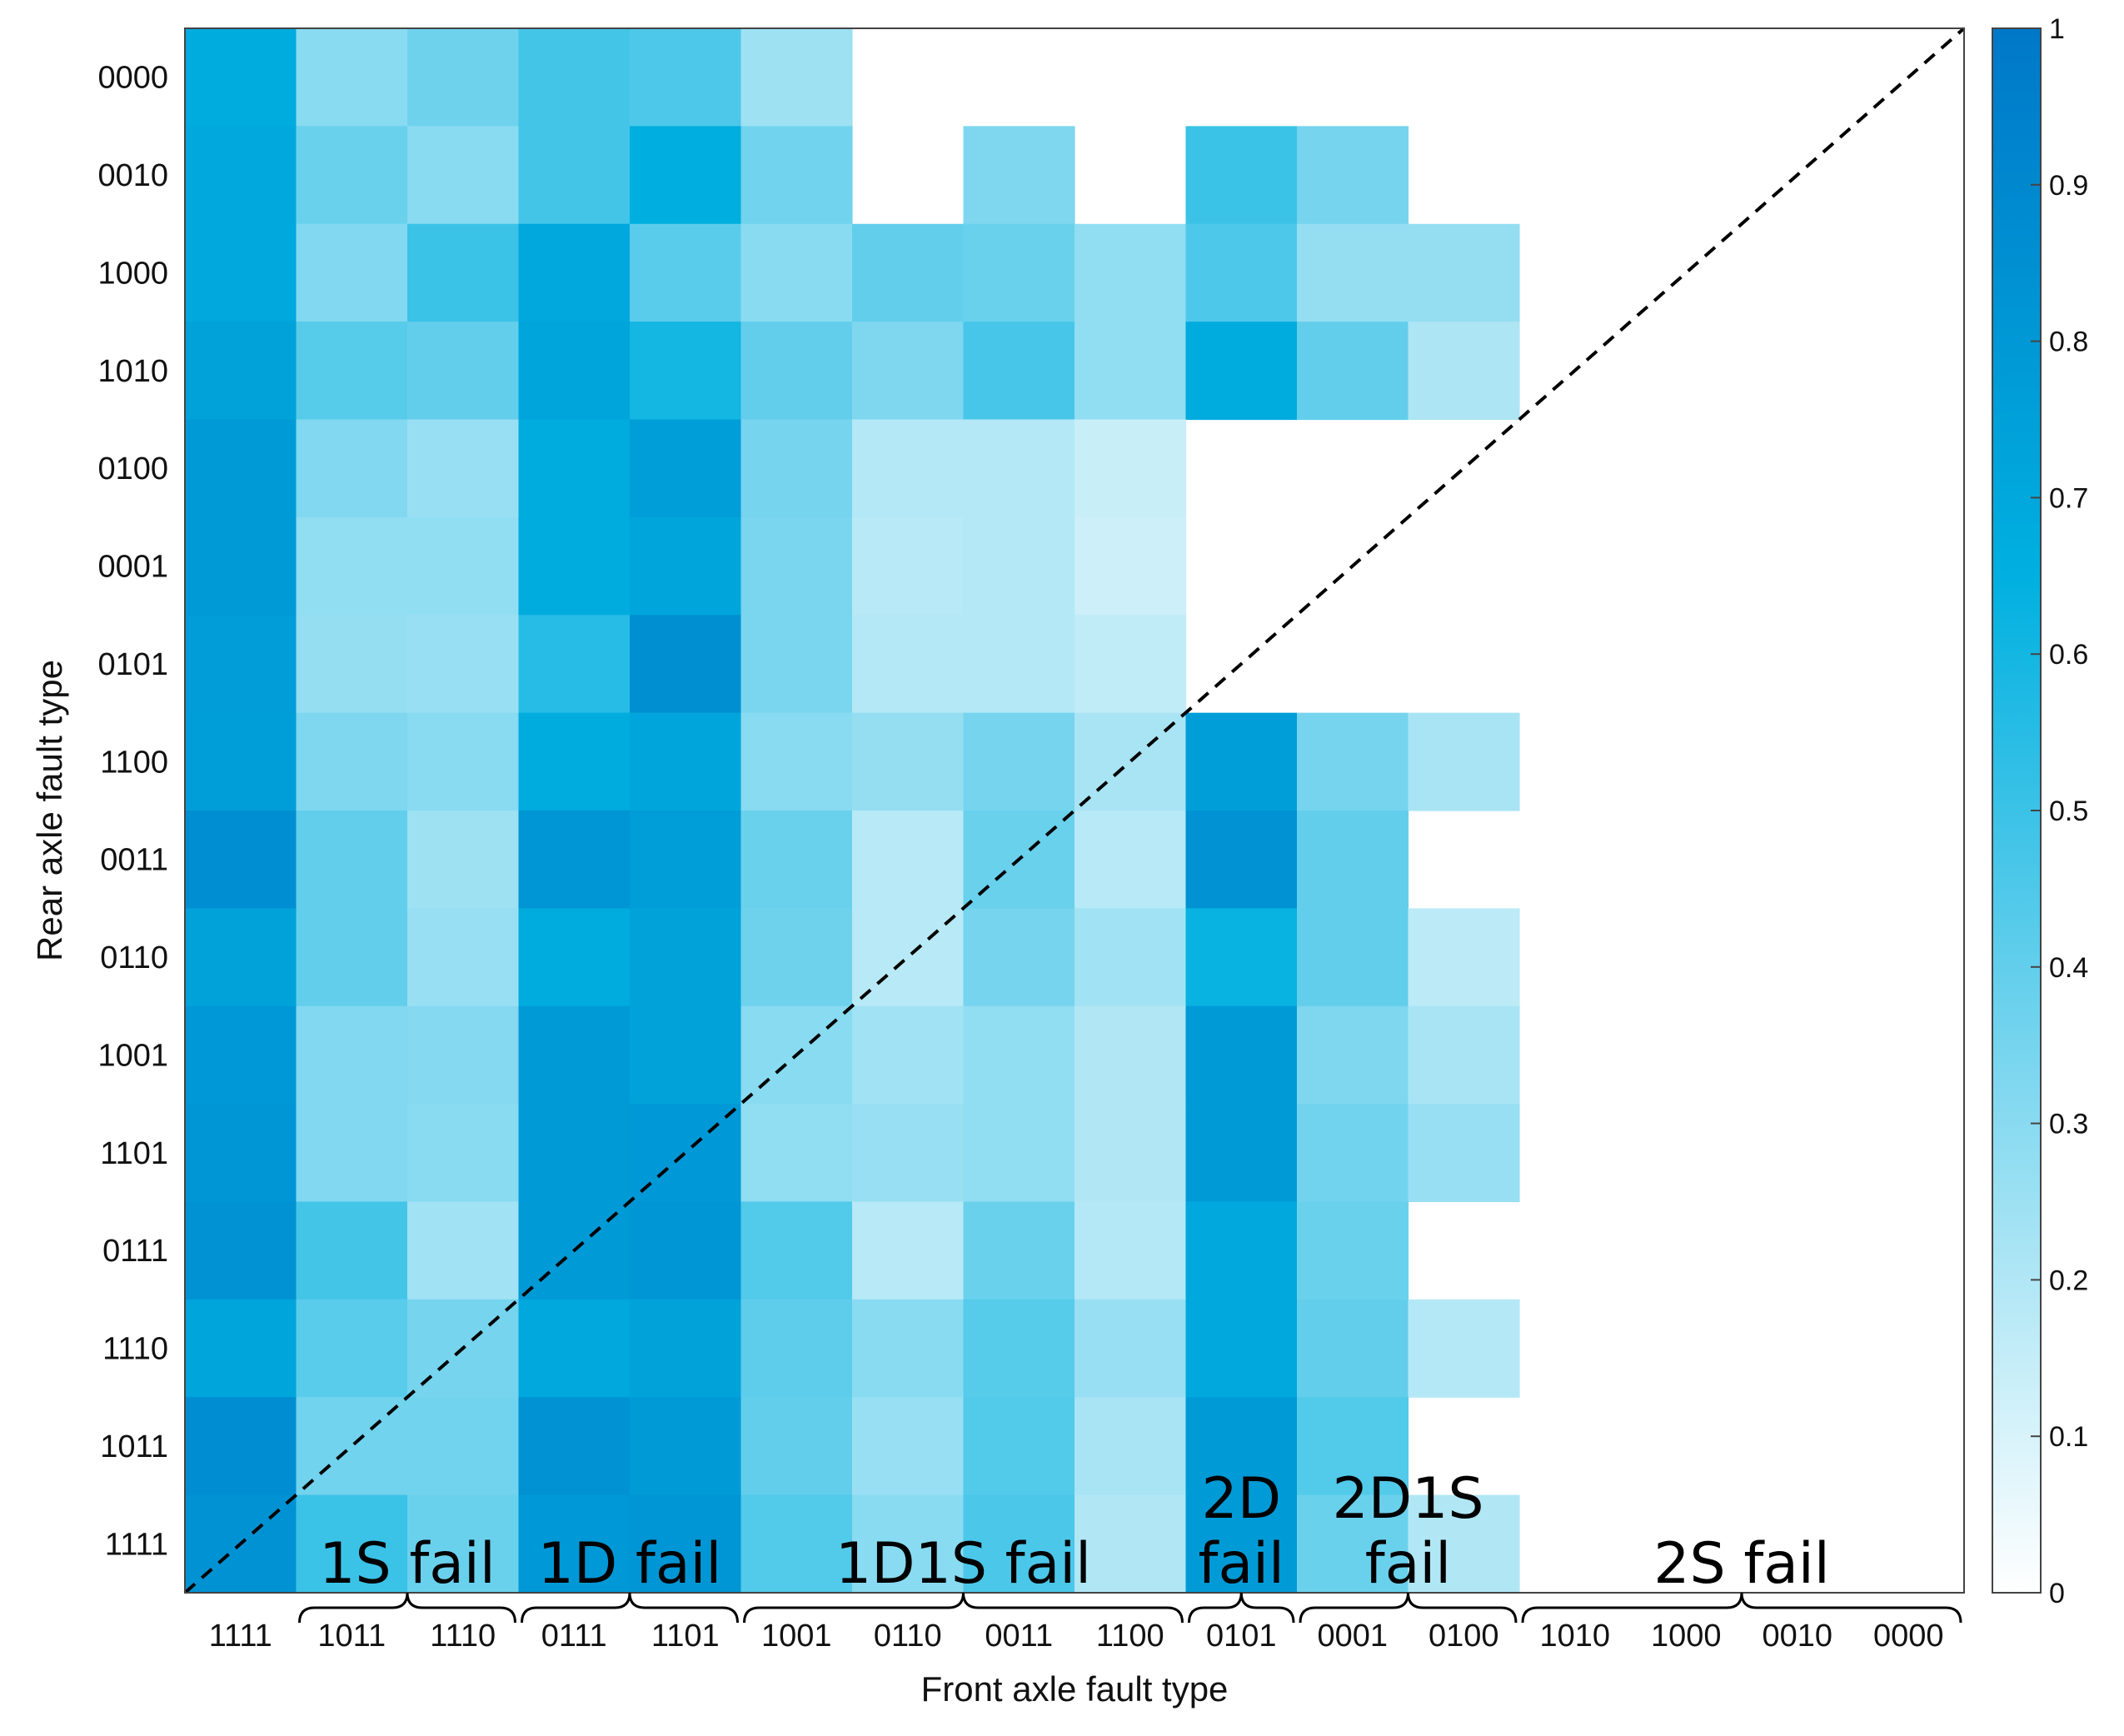 The width and height of the screenshot is (2124, 1736). Describe the element at coordinates (132, 273) in the screenshot. I see `y-tick-label: 1000` at that location.